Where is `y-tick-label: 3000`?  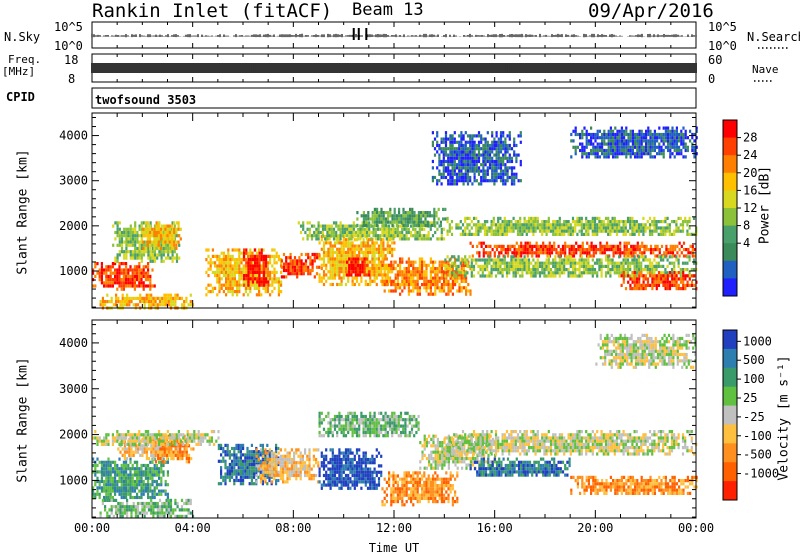
y-tick-label: 3000 is located at coordinates (73, 181).